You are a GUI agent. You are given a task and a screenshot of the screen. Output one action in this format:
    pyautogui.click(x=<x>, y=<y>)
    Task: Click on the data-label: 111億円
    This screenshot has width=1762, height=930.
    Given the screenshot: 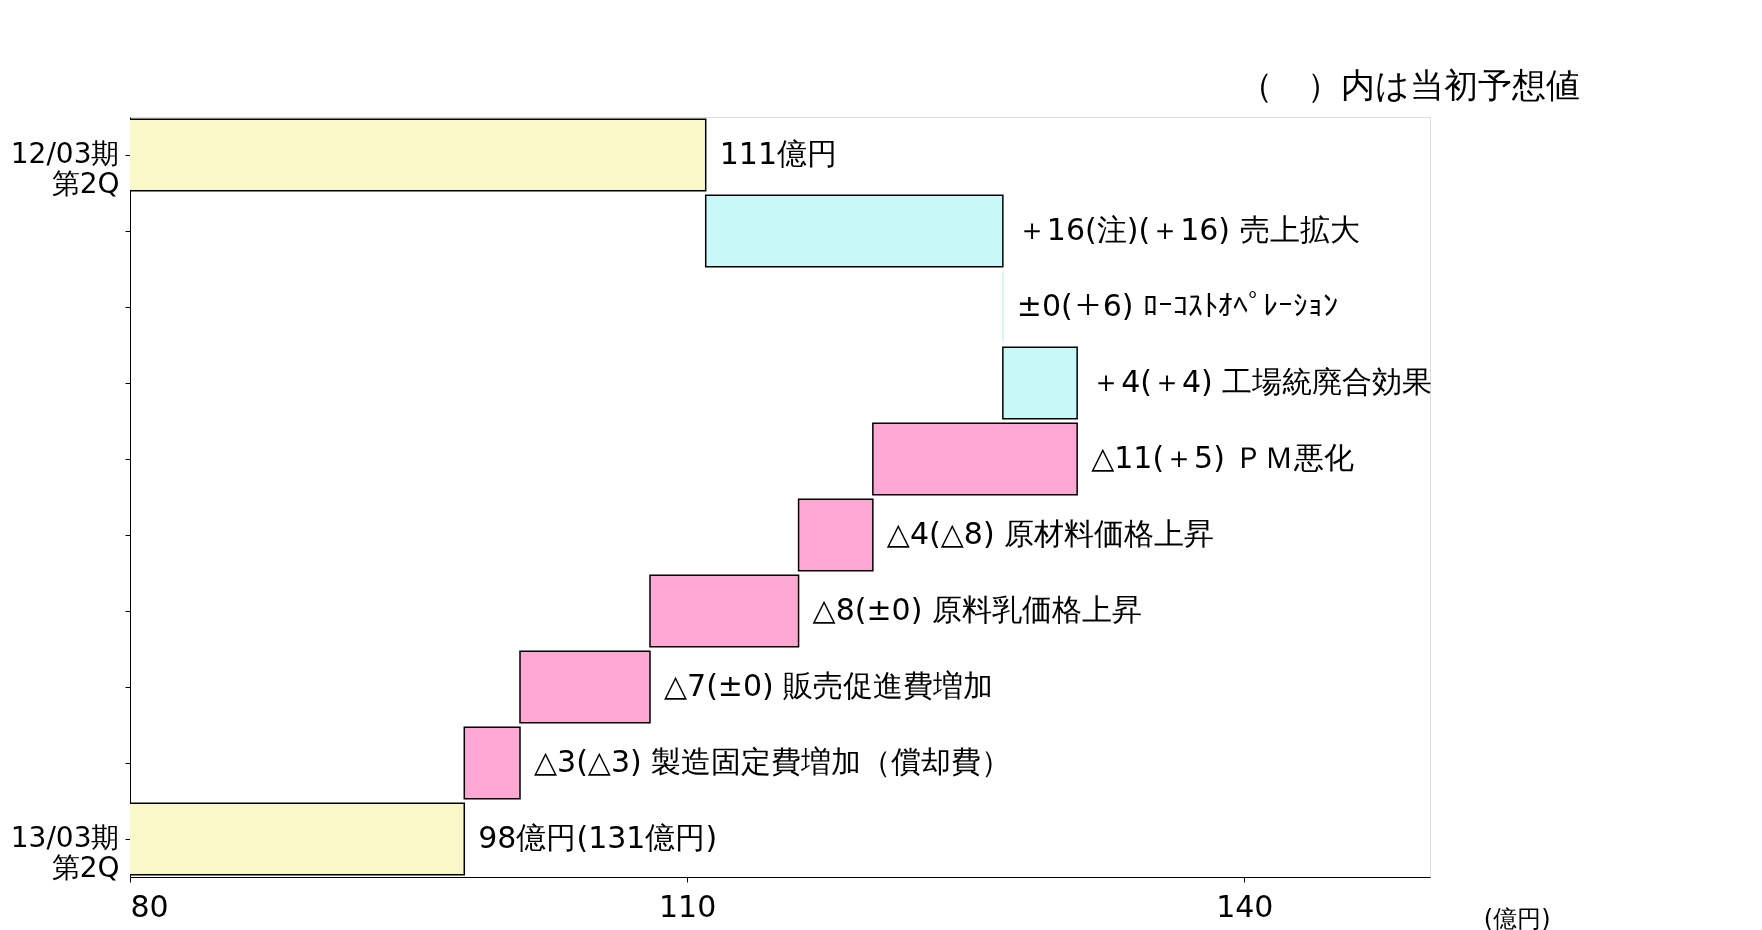 What is the action you would take?
    pyautogui.click(x=778, y=153)
    